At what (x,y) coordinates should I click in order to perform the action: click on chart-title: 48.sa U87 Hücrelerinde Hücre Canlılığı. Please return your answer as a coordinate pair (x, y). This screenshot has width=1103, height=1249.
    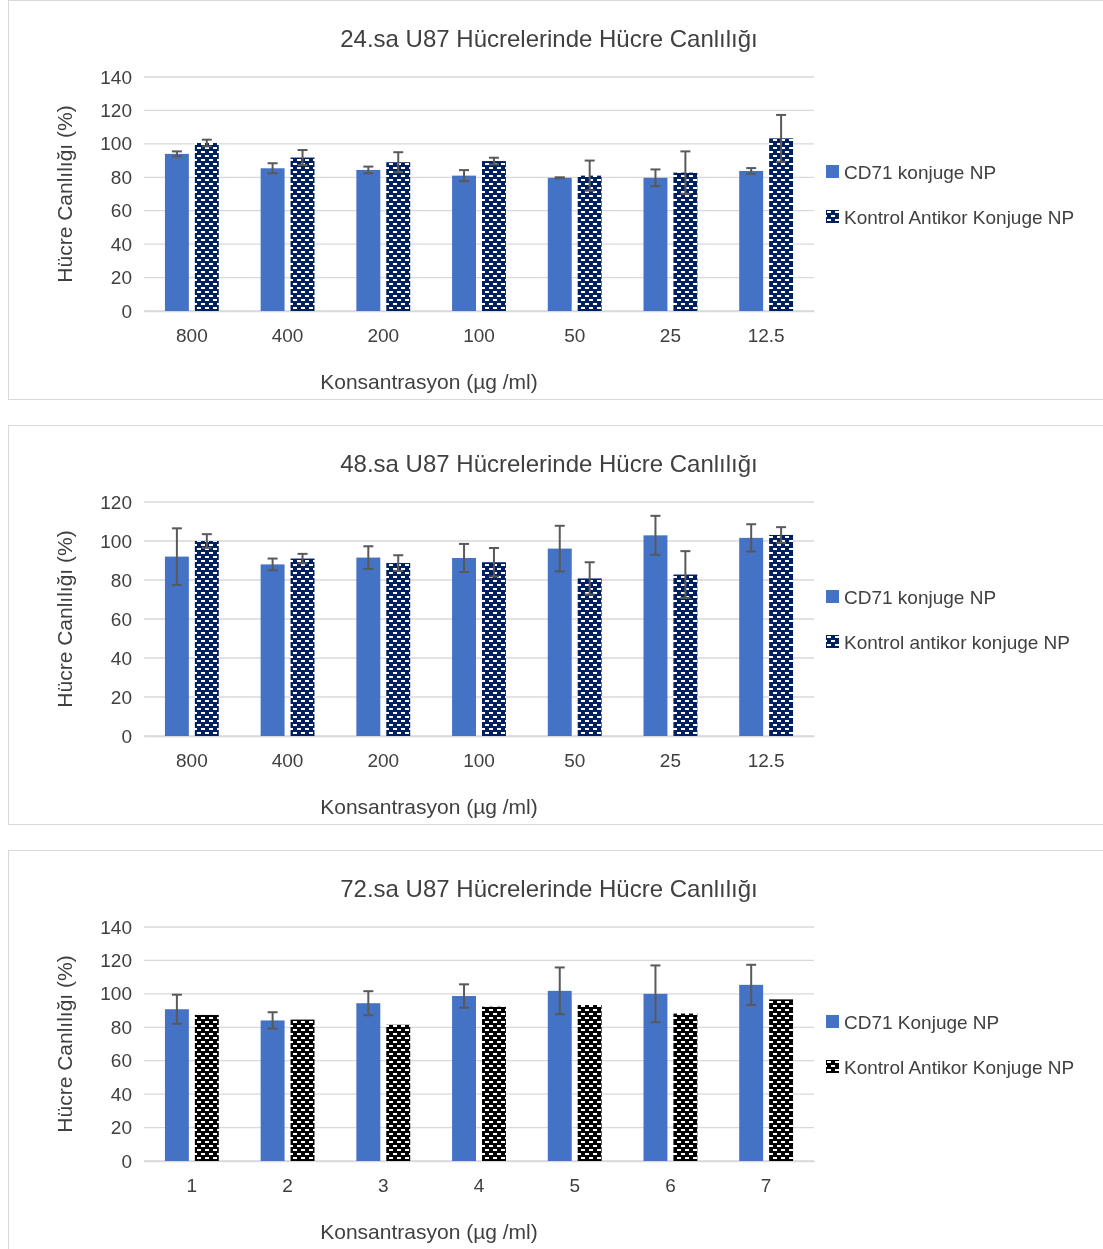
    Looking at the image, I should click on (549, 463).